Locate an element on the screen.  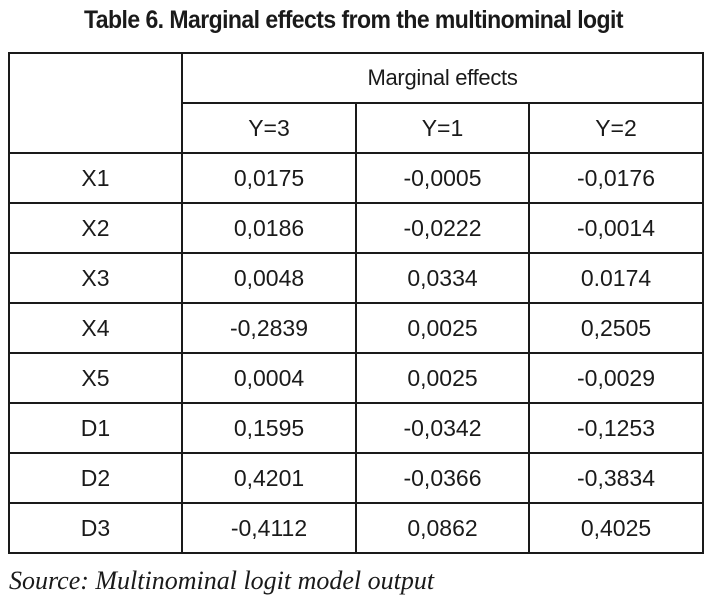
row-label: X4 is located at coordinates (95, 328).